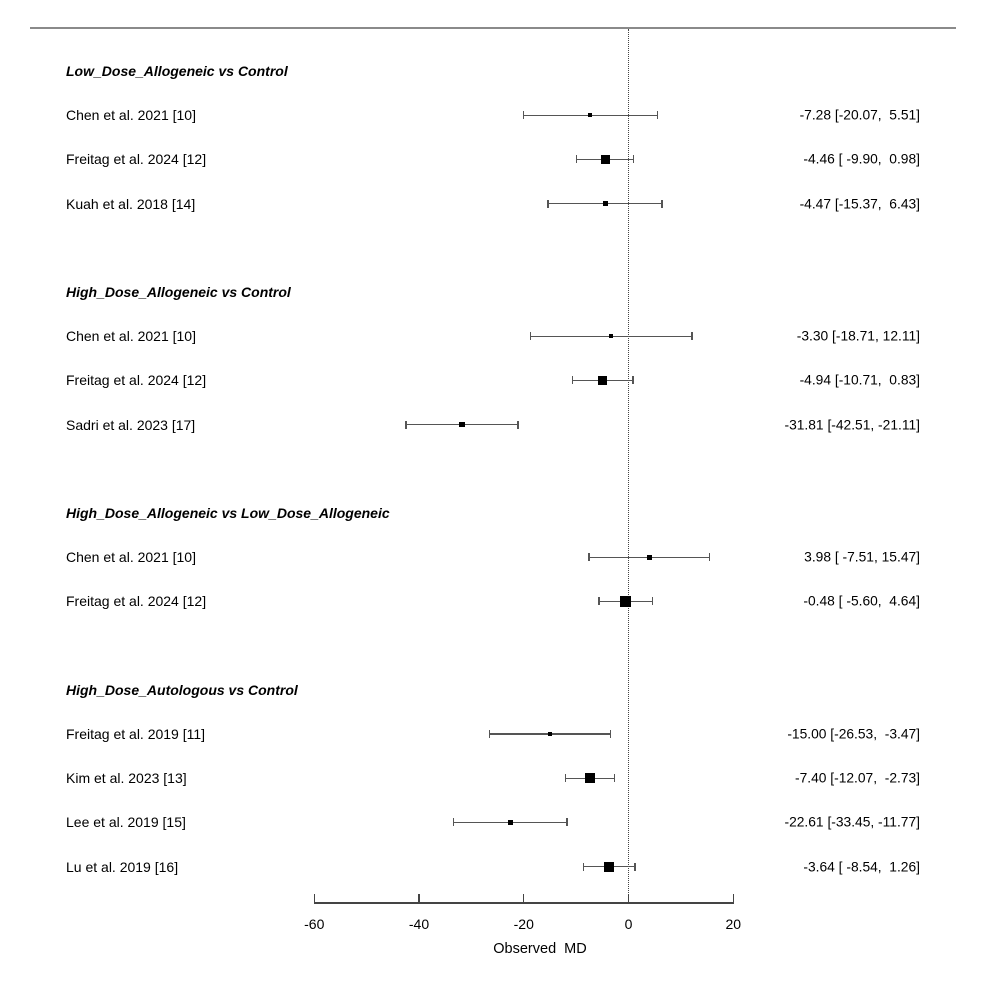 This screenshot has width=986, height=986. Describe the element at coordinates (628, 466) in the screenshot. I see `zero-reference-line` at that location.